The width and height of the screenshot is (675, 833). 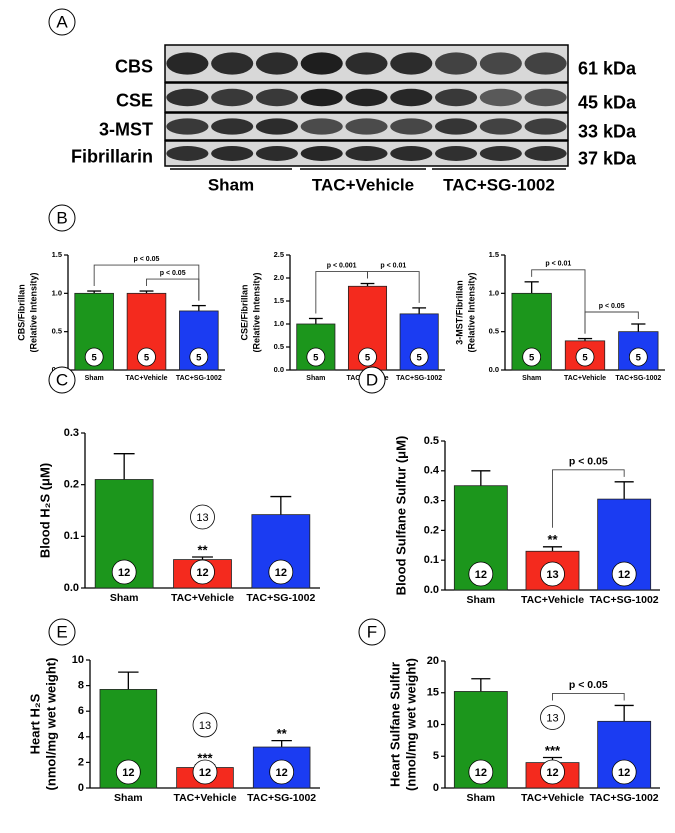 I want to click on y-tick-label: 2, so click(x=81, y=762).